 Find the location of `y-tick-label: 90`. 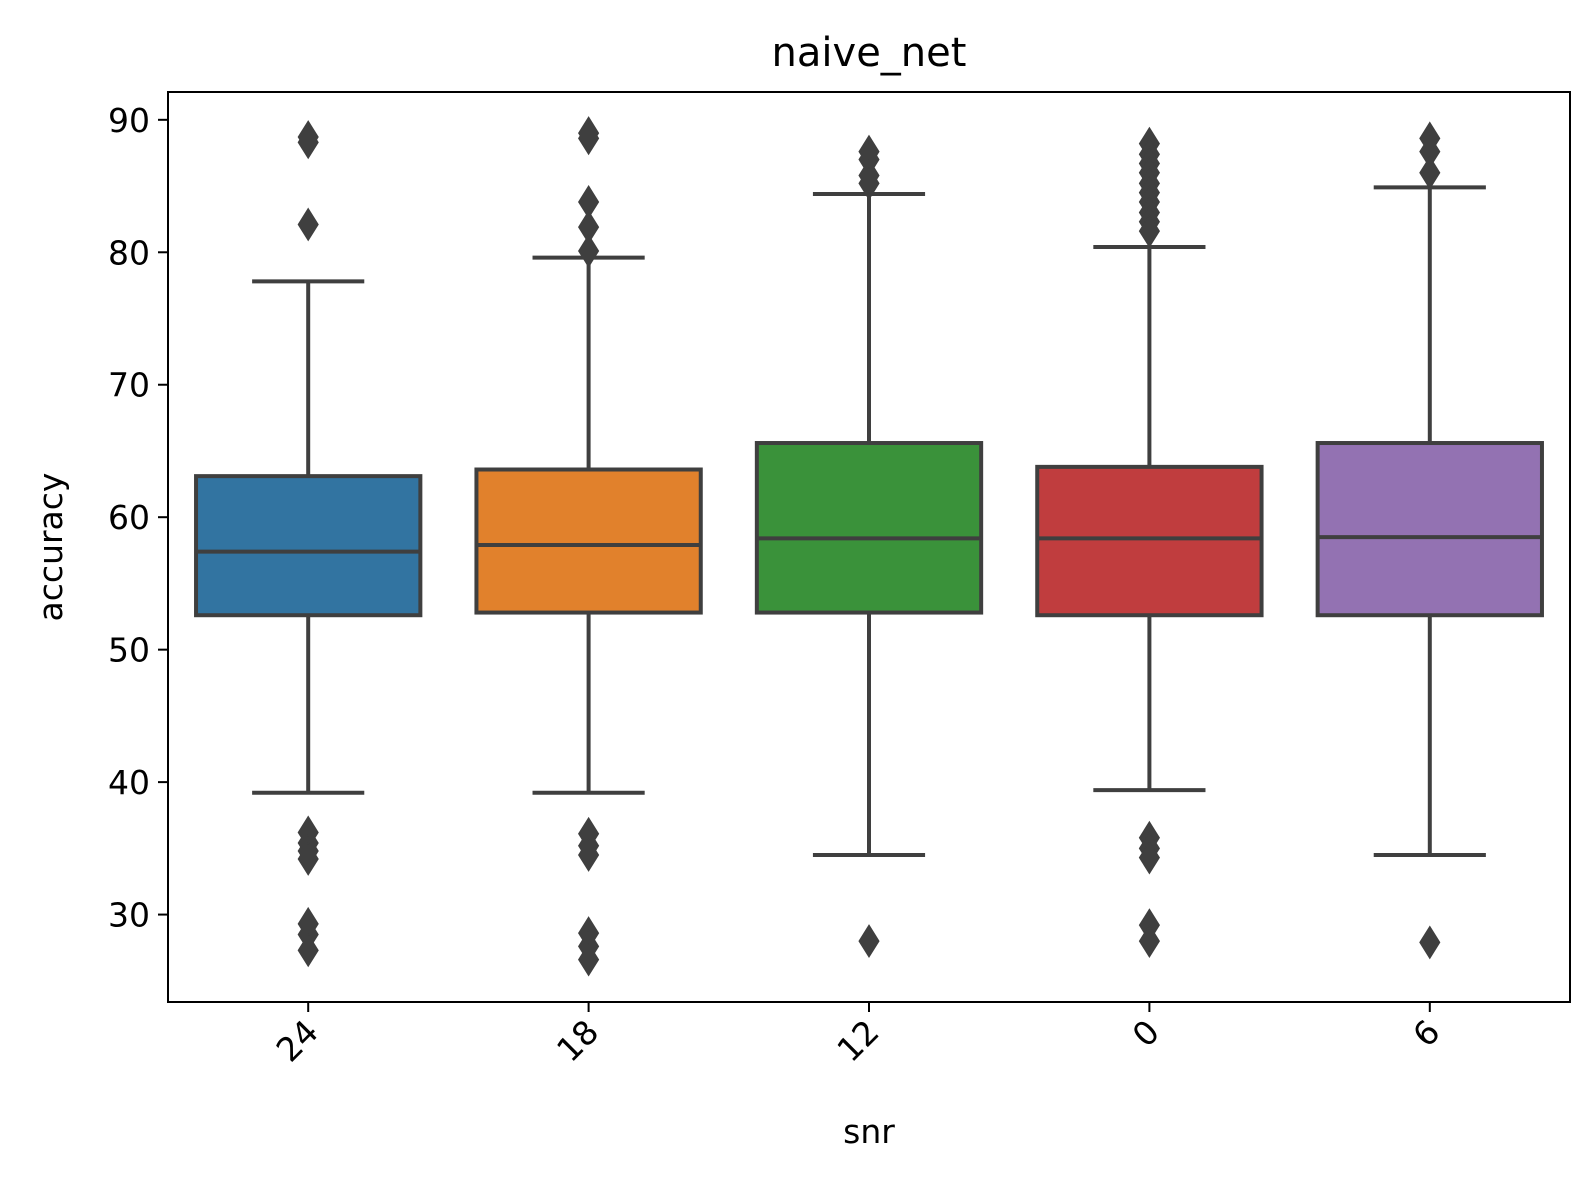

y-tick-label: 90 is located at coordinates (129, 120).